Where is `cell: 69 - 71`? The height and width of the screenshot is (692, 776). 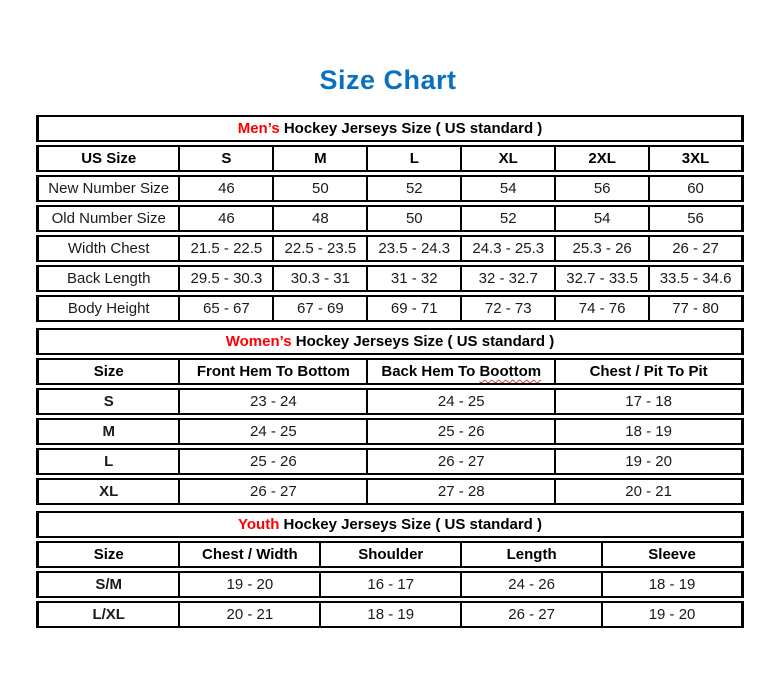 cell: 69 - 71 is located at coordinates (415, 308).